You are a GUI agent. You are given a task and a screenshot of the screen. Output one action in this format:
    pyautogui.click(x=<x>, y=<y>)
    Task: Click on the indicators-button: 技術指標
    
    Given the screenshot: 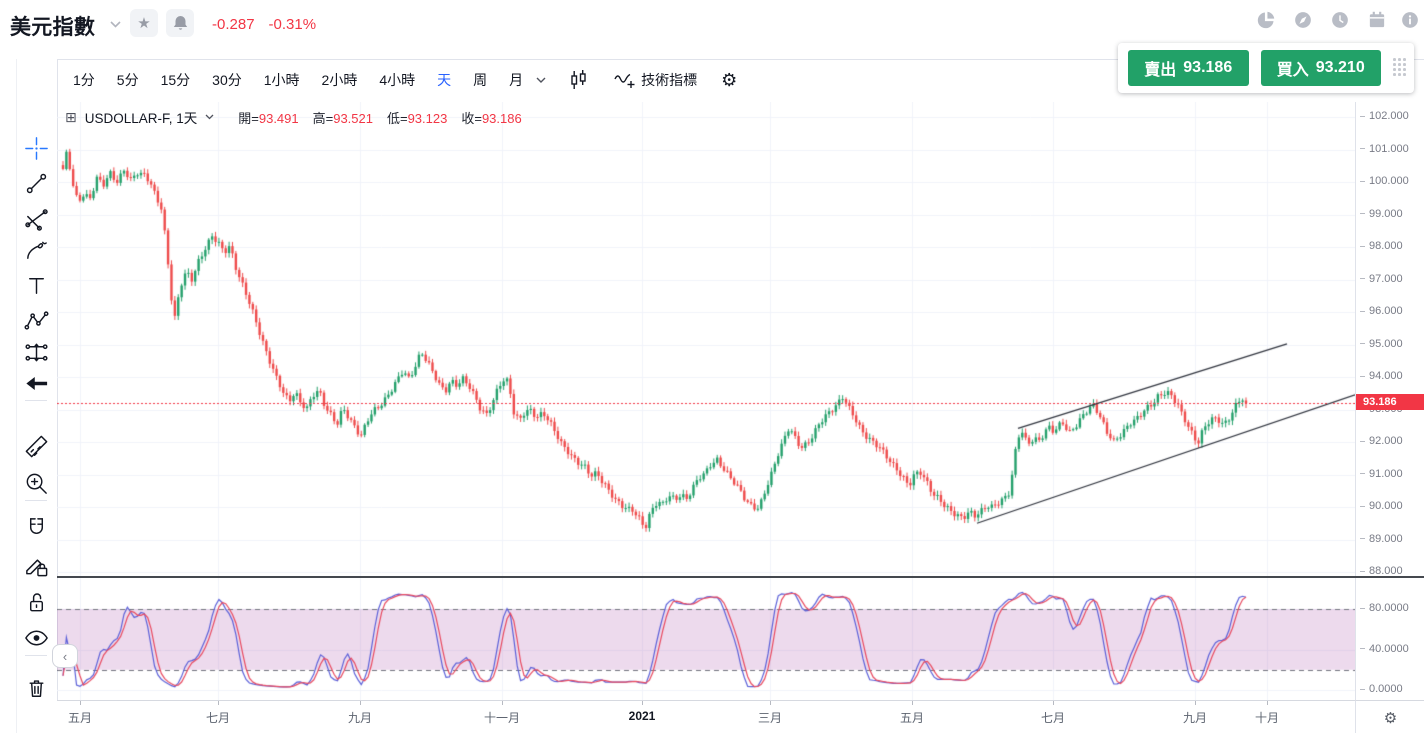 What is the action you would take?
    pyautogui.click(x=655, y=80)
    